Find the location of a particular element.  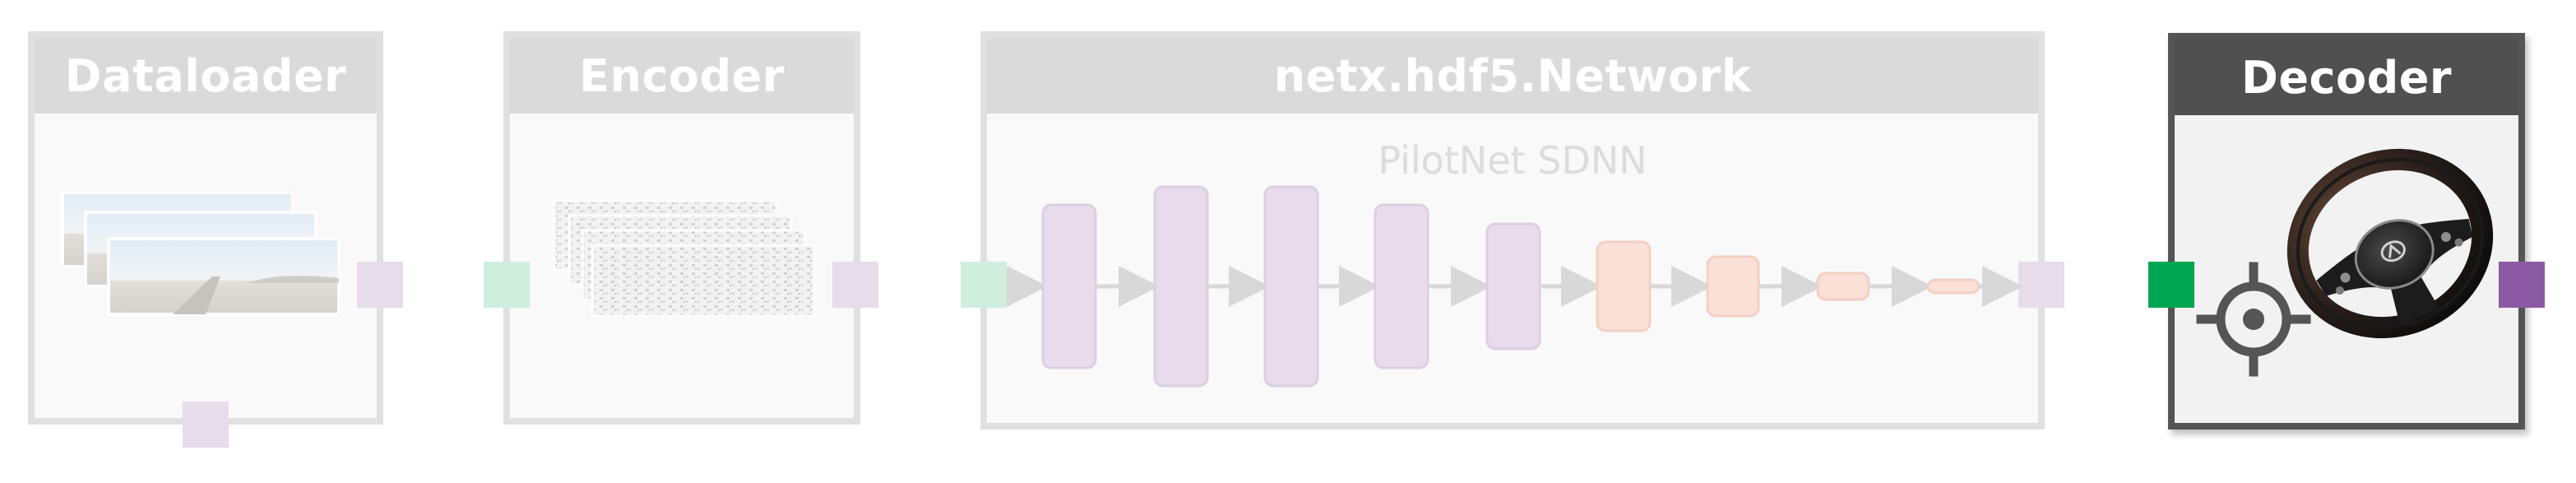

dataloader-output-port is located at coordinates (380, 285).